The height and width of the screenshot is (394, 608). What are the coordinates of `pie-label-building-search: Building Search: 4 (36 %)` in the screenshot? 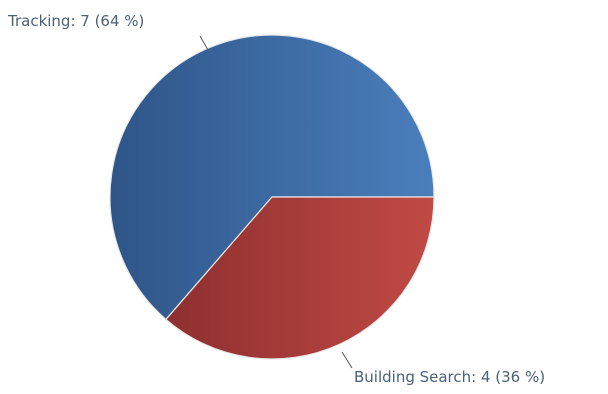 It's located at (449, 377).